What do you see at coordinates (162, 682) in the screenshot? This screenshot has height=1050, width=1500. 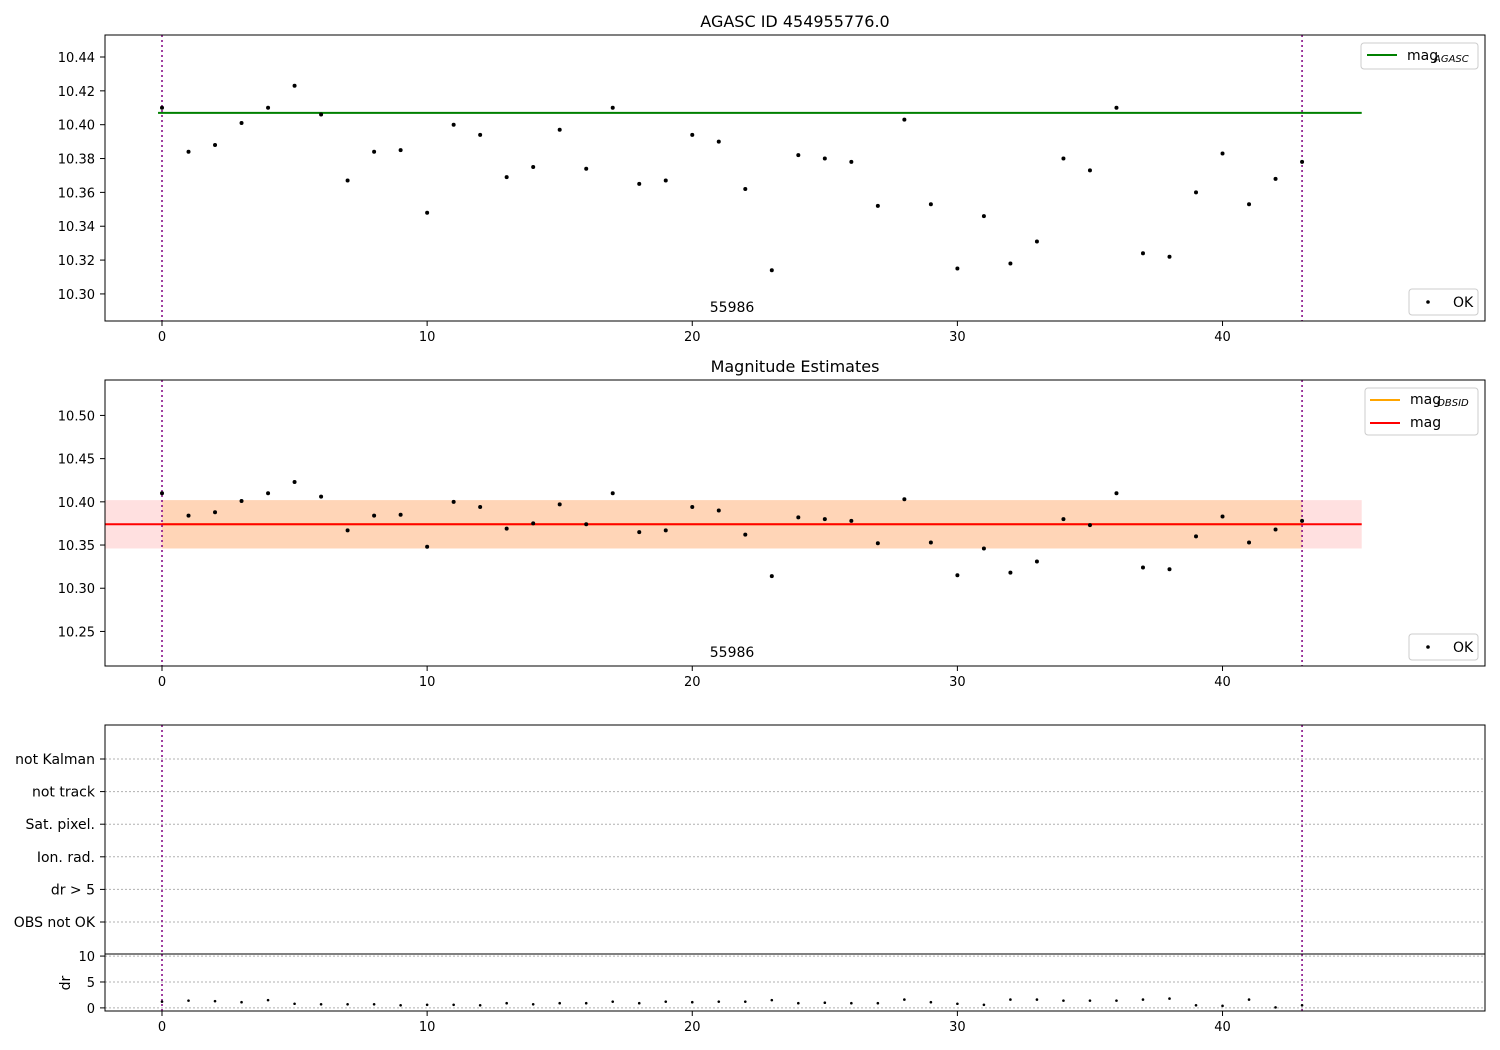 I see `estimates-xtick-label: 0` at bounding box center [162, 682].